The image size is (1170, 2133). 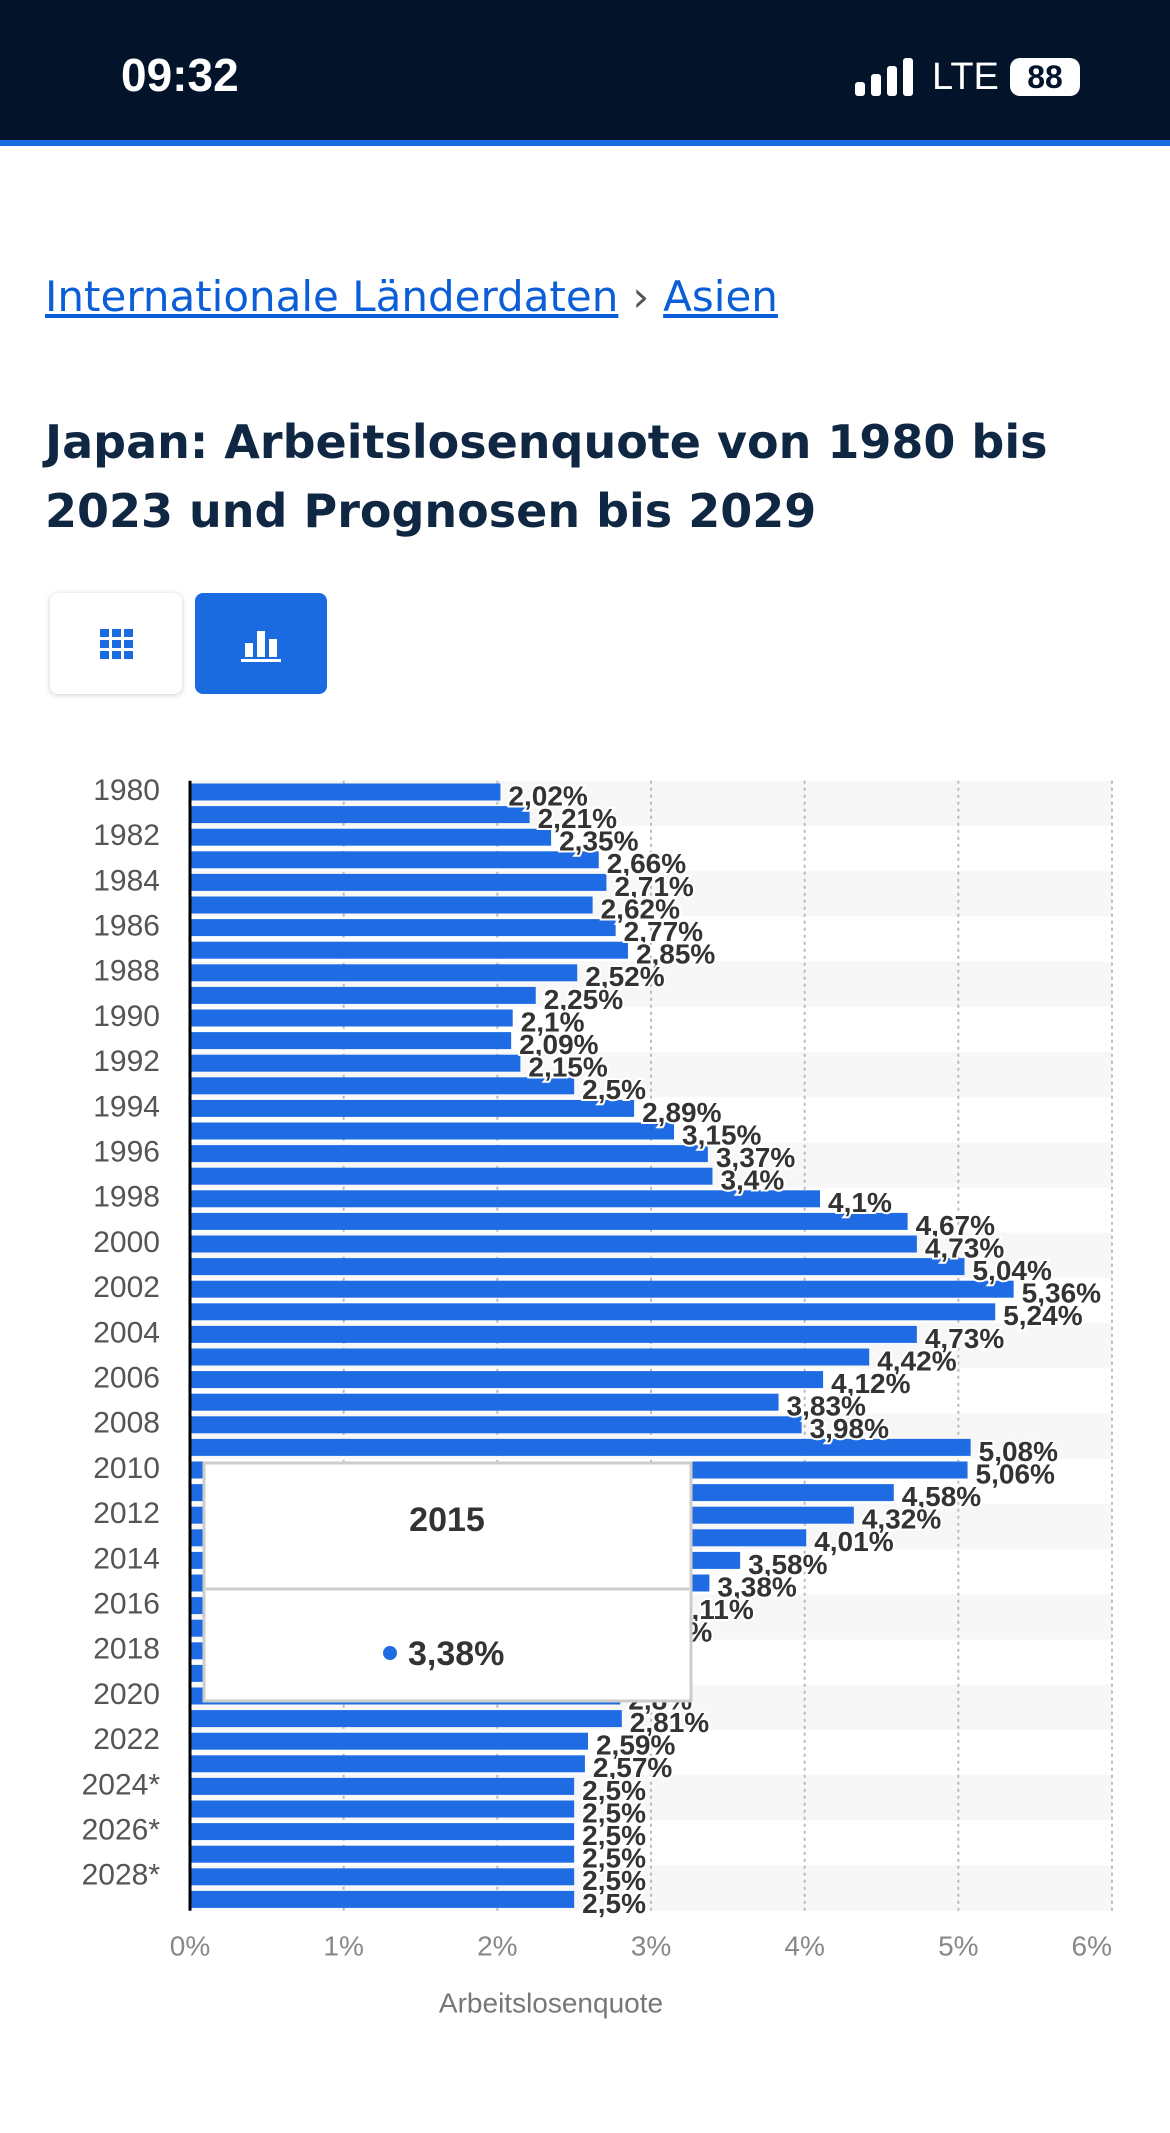 What do you see at coordinates (1015, 1473) in the screenshot?
I see `value-label: 5,06%` at bounding box center [1015, 1473].